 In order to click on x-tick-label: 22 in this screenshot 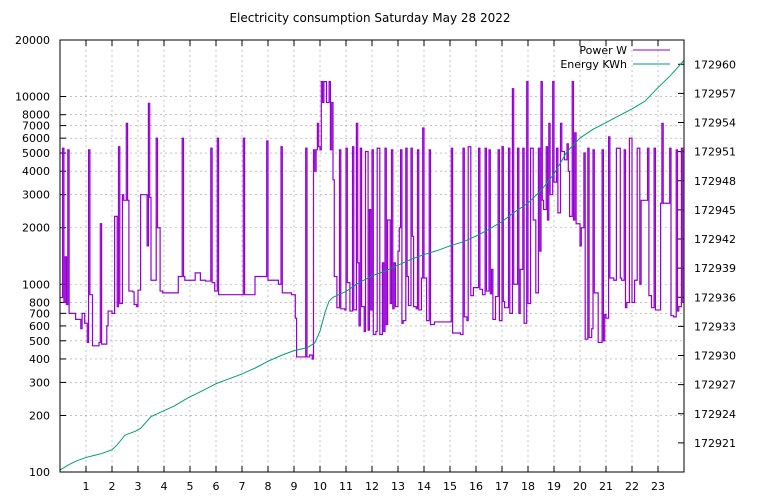, I will do `click(632, 486)`.